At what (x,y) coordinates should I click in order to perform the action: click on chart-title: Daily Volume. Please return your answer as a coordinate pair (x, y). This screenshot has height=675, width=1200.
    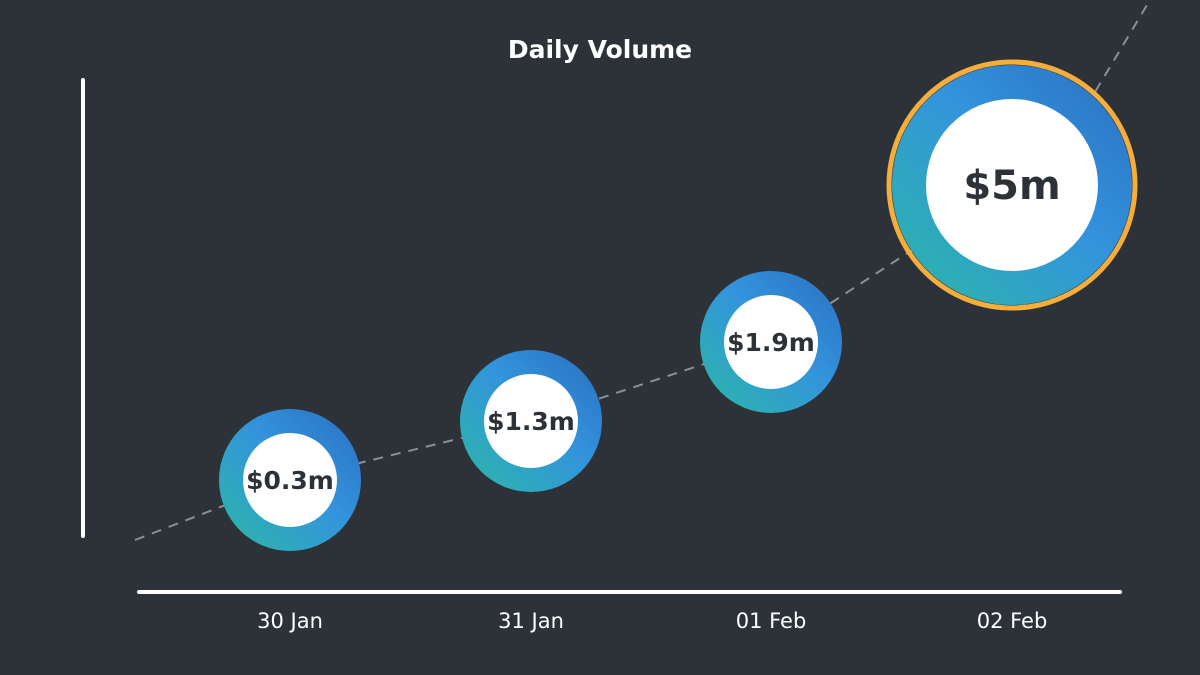
    Looking at the image, I should click on (600, 49).